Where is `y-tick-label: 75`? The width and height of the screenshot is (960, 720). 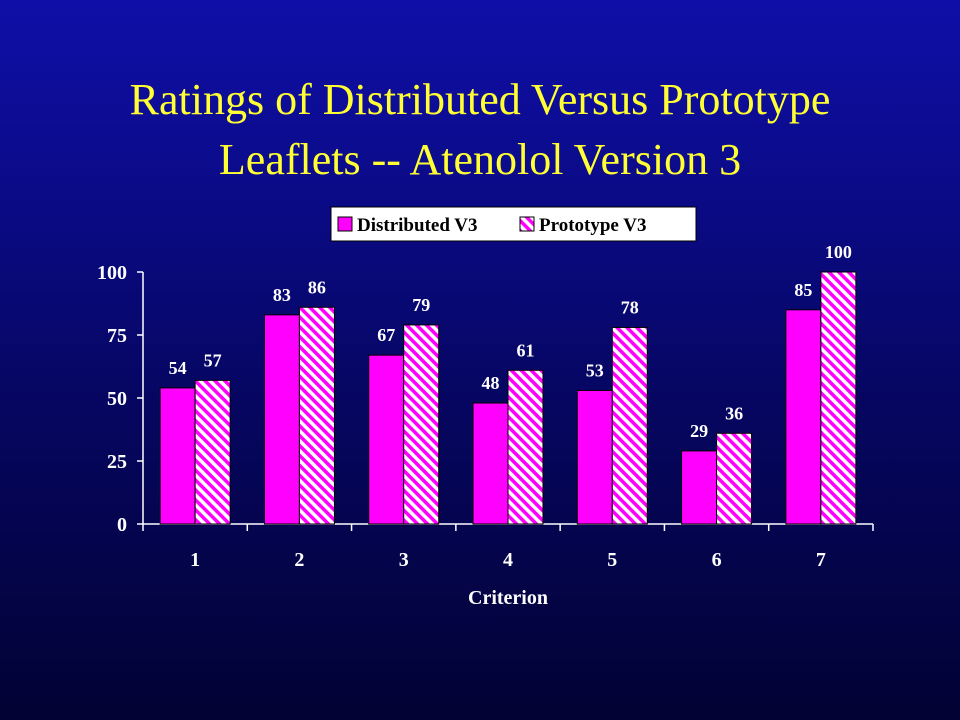 y-tick-label: 75 is located at coordinates (117, 336).